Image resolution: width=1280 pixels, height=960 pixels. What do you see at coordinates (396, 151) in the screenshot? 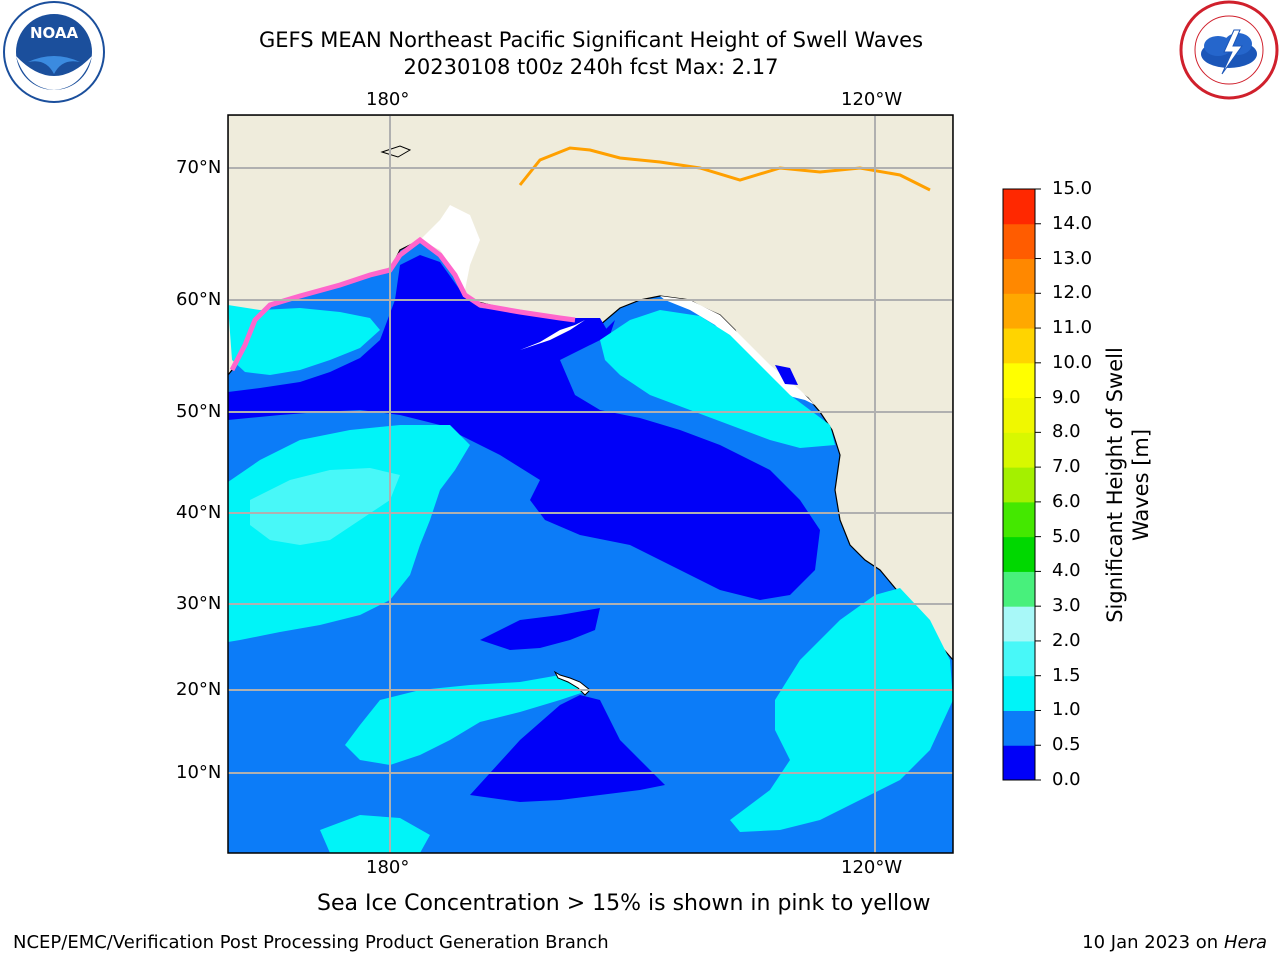
I see `island-st-lawrence` at bounding box center [396, 151].